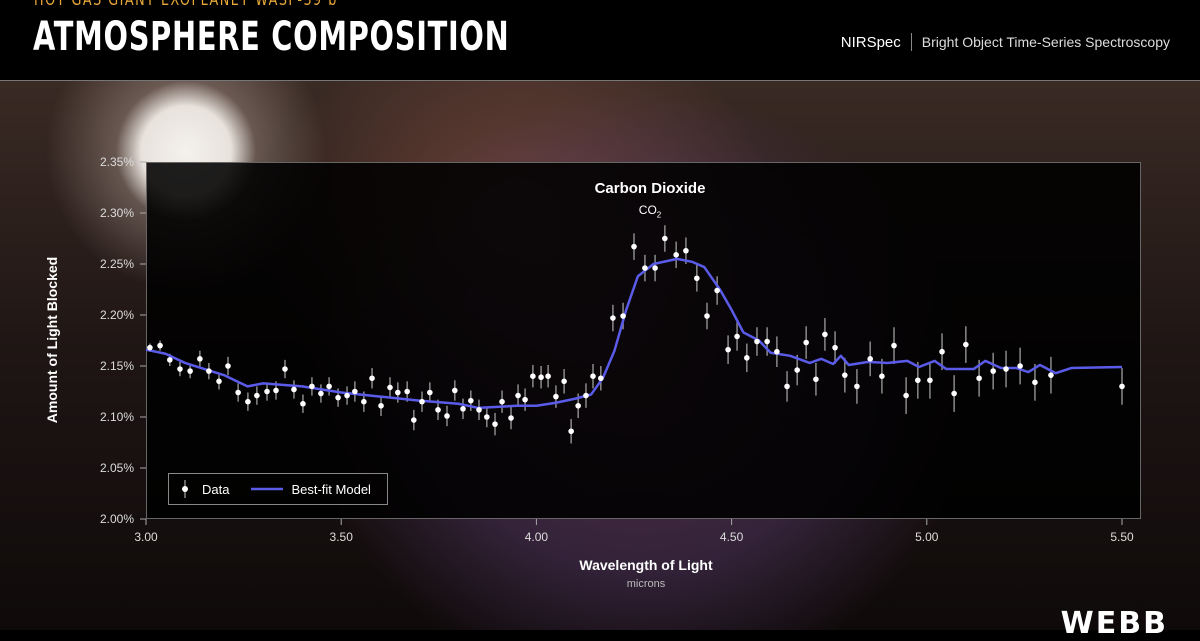 The width and height of the screenshot is (1200, 641). What do you see at coordinates (146, 537) in the screenshot?
I see `x-tick-label: 3.00` at bounding box center [146, 537].